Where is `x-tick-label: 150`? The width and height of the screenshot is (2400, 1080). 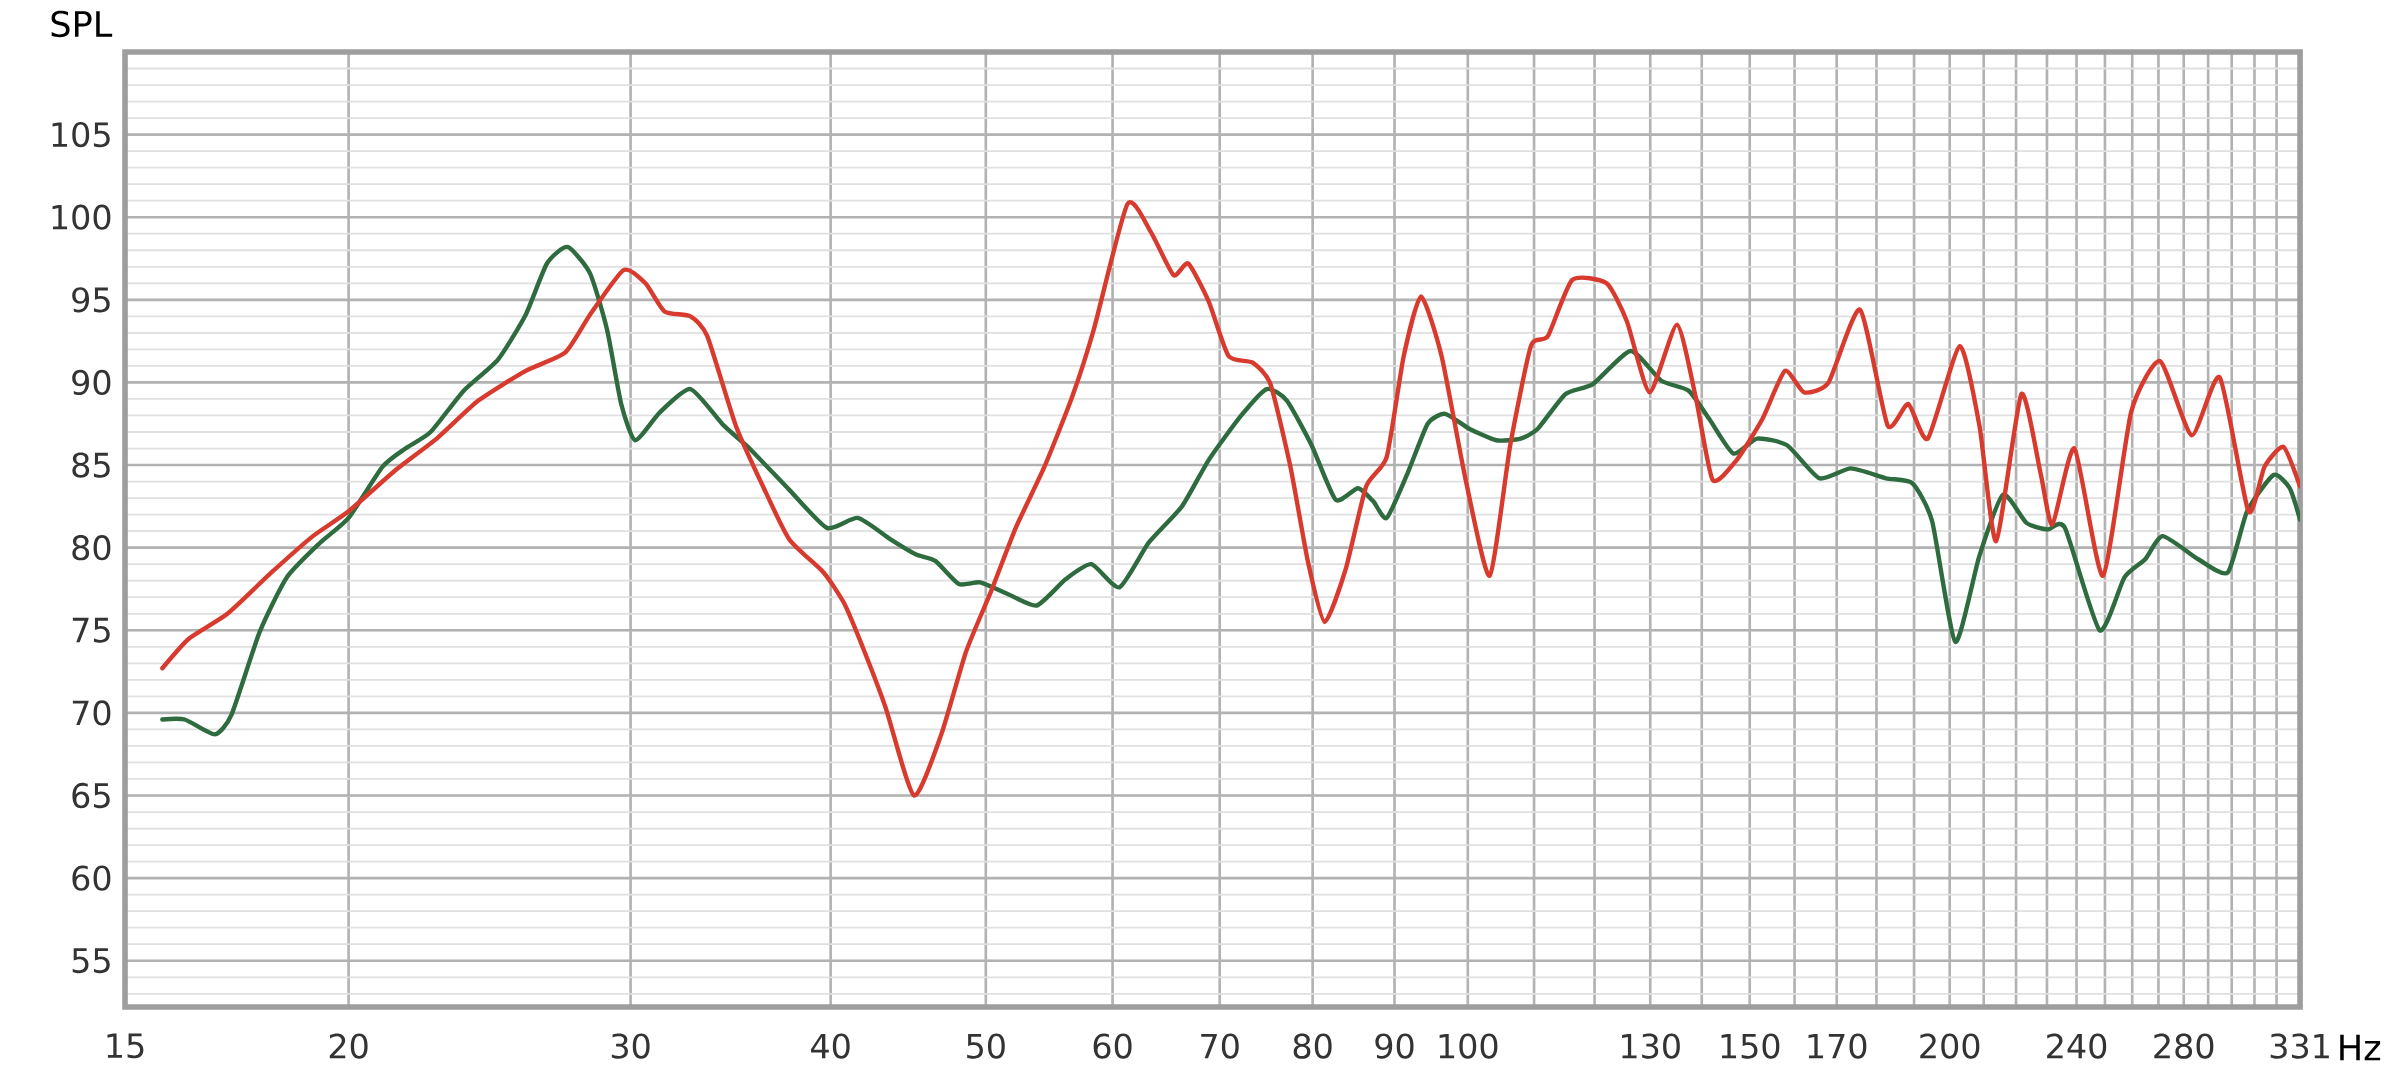
x-tick-label: 150 is located at coordinates (1750, 1046).